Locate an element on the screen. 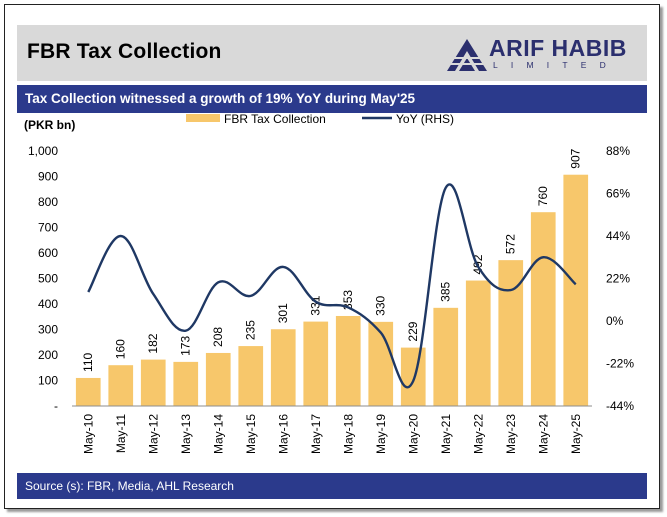 This screenshot has height=517, width=667. y2-tick-label: 22% is located at coordinates (618, 279).